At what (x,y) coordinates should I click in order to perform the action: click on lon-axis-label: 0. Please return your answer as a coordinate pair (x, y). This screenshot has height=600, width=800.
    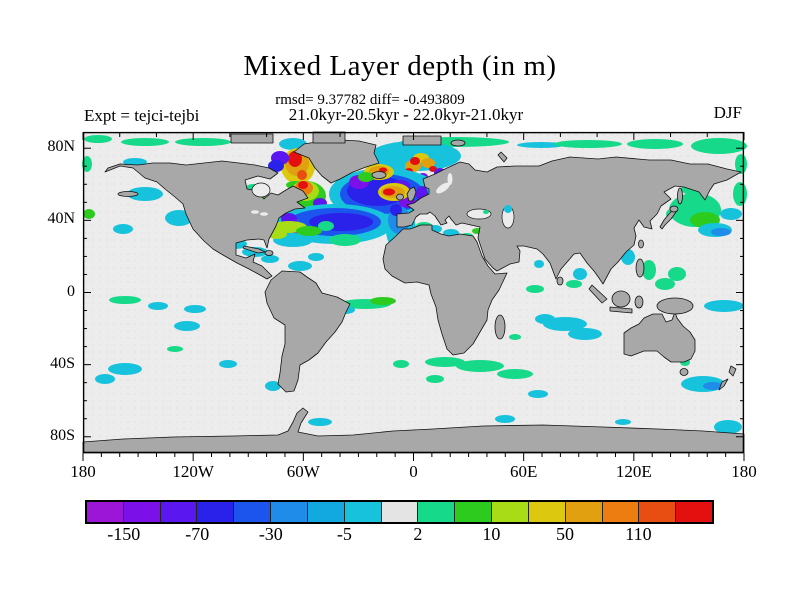
    Looking at the image, I should click on (413, 471).